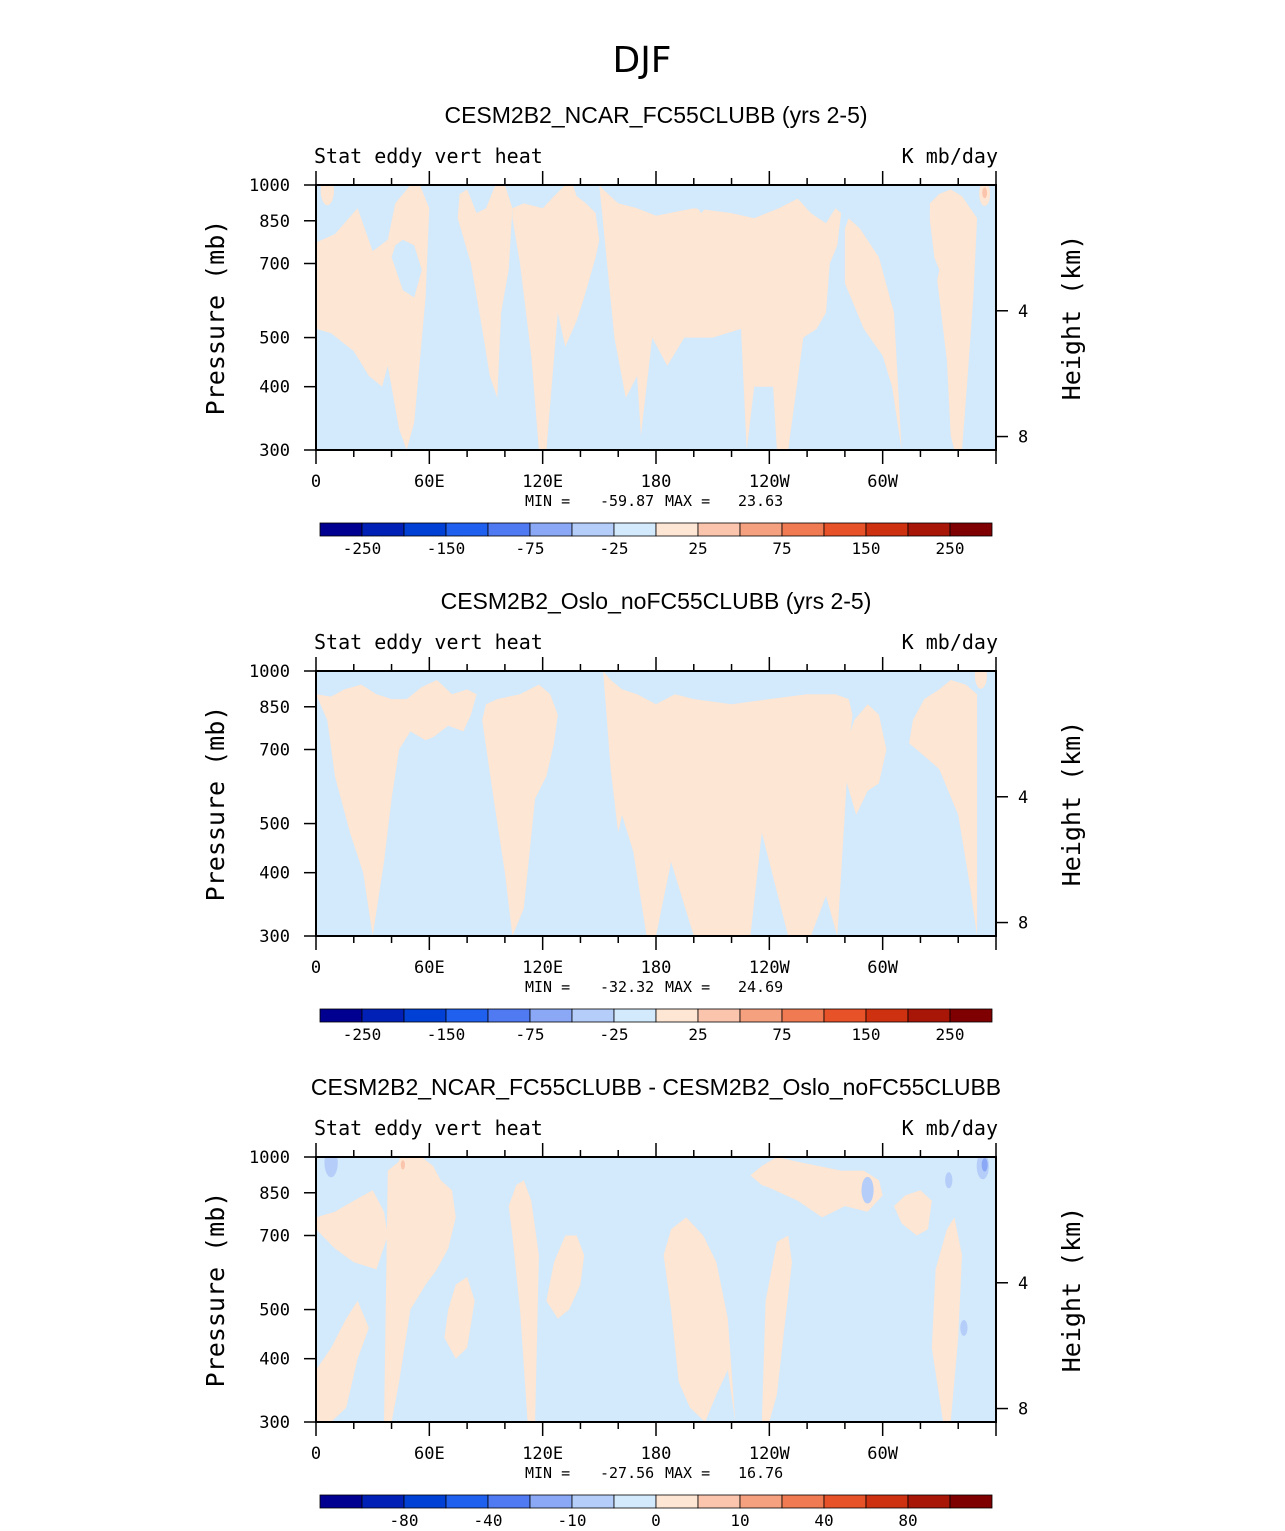 The height and width of the screenshot is (1531, 1285). Describe the element at coordinates (950, 642) in the screenshot. I see `units-label: K mb/day` at that location.